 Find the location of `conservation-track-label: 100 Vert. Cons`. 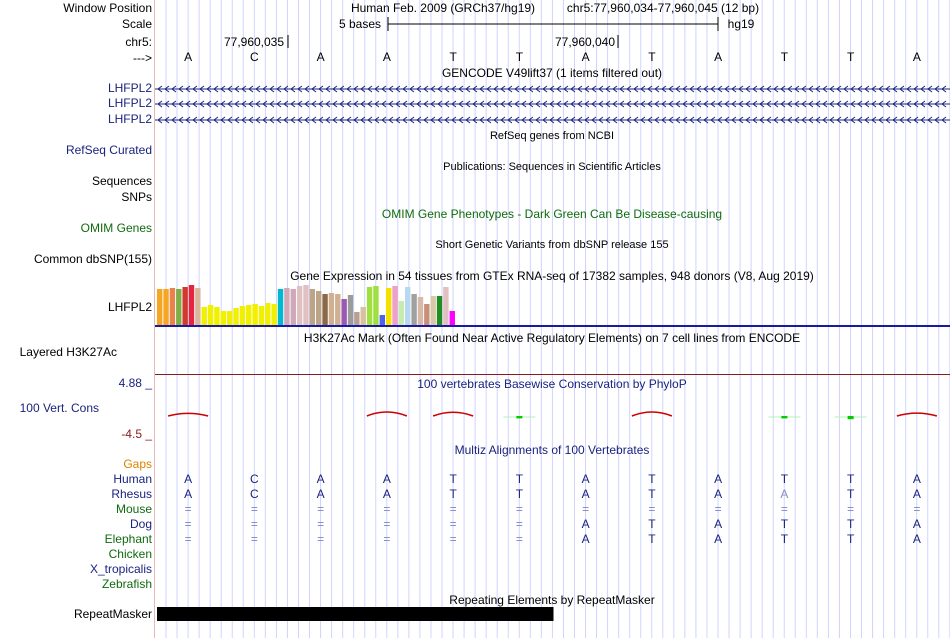

conservation-track-label: 100 Vert. Cons is located at coordinates (59, 408).